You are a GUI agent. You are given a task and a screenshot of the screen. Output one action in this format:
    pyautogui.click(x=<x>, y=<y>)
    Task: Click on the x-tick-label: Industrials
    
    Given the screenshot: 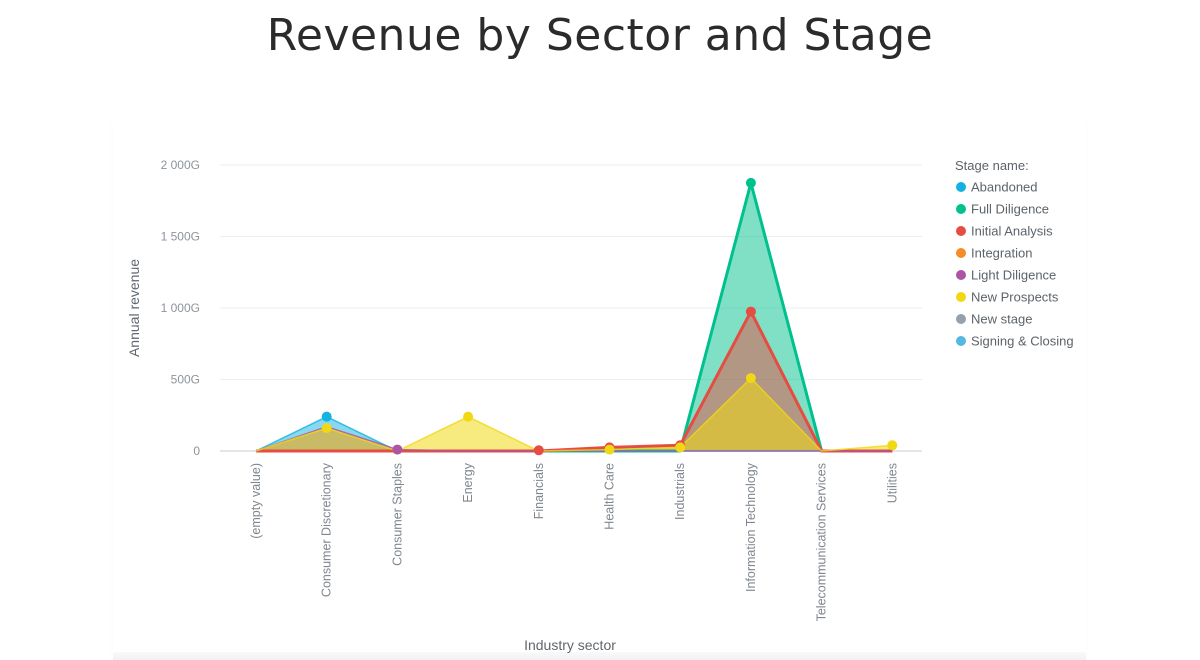 What is the action you would take?
    pyautogui.click(x=680, y=491)
    